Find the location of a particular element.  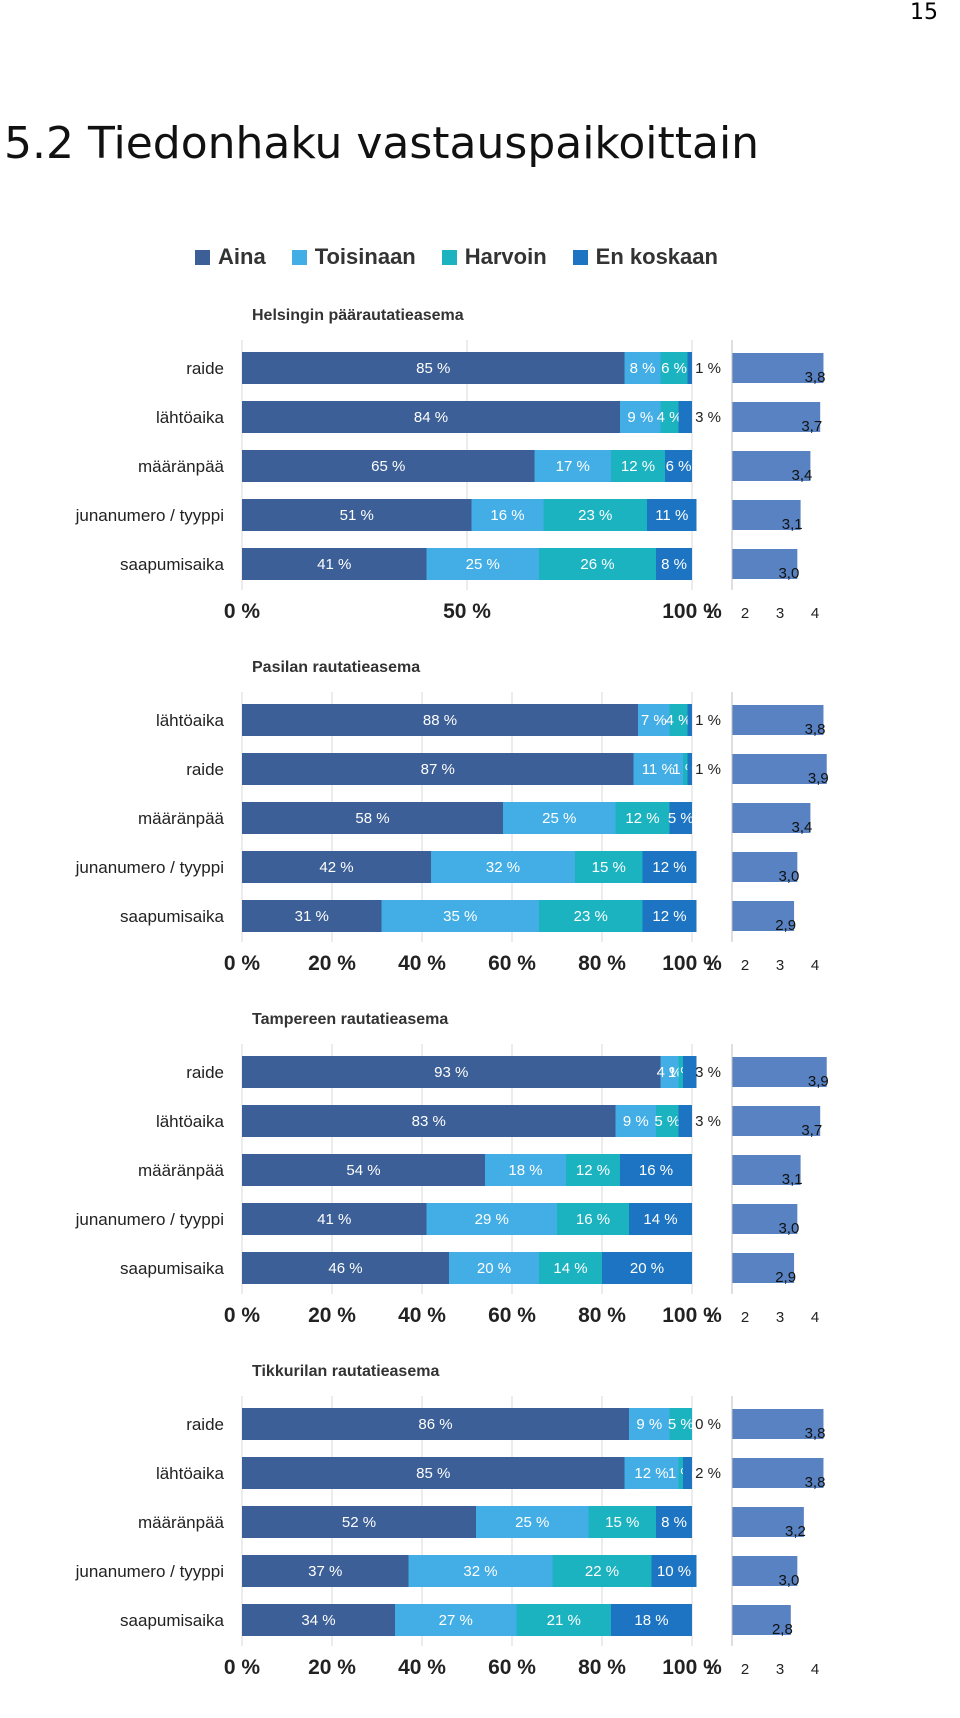

bar-aina-raide is located at coordinates (433, 368).